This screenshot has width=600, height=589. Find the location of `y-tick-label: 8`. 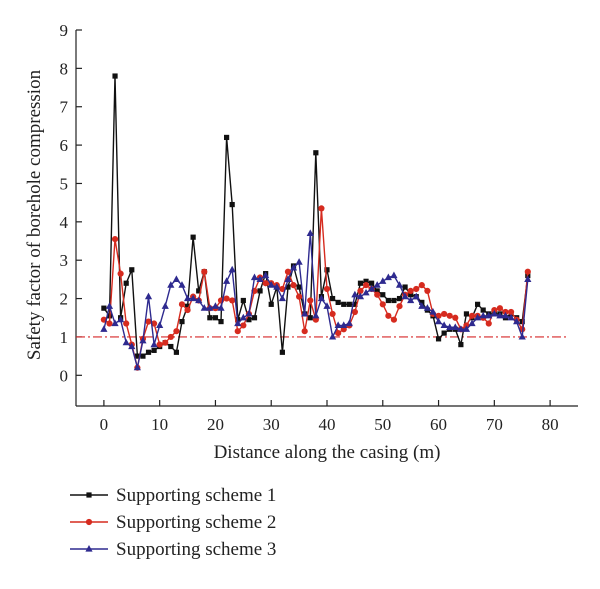

y-tick-label: 8 is located at coordinates (64, 68).